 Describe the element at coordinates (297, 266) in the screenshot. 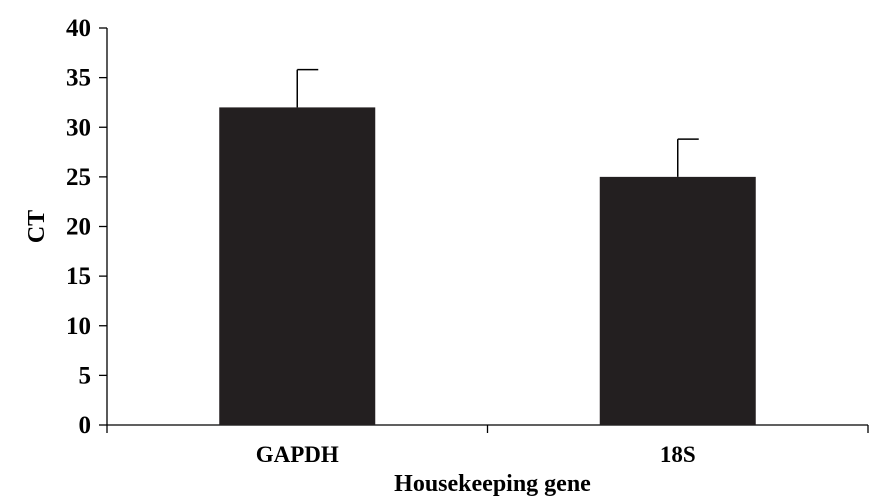

I see `bar-gapdh` at that location.